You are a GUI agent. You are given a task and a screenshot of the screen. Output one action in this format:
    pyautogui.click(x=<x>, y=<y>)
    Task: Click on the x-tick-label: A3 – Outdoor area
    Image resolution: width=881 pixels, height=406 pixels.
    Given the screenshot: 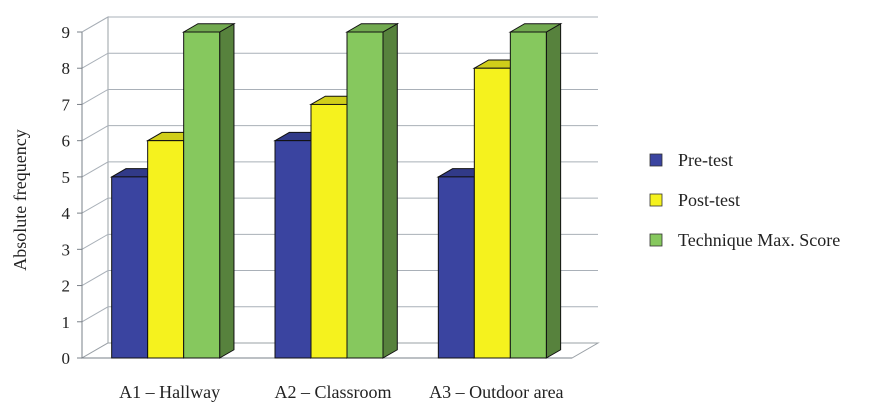 What is the action you would take?
    pyautogui.click(x=496, y=392)
    